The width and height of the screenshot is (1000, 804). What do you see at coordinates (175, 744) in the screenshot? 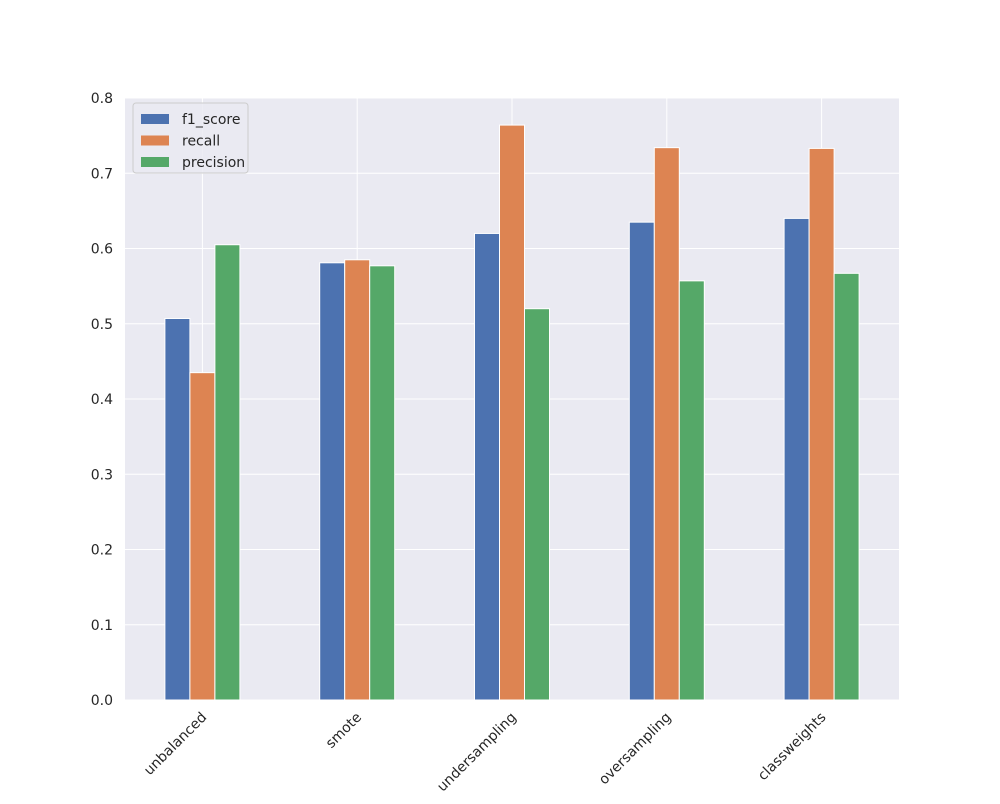
I see `x-tick-label: unbalanced` at bounding box center [175, 744].